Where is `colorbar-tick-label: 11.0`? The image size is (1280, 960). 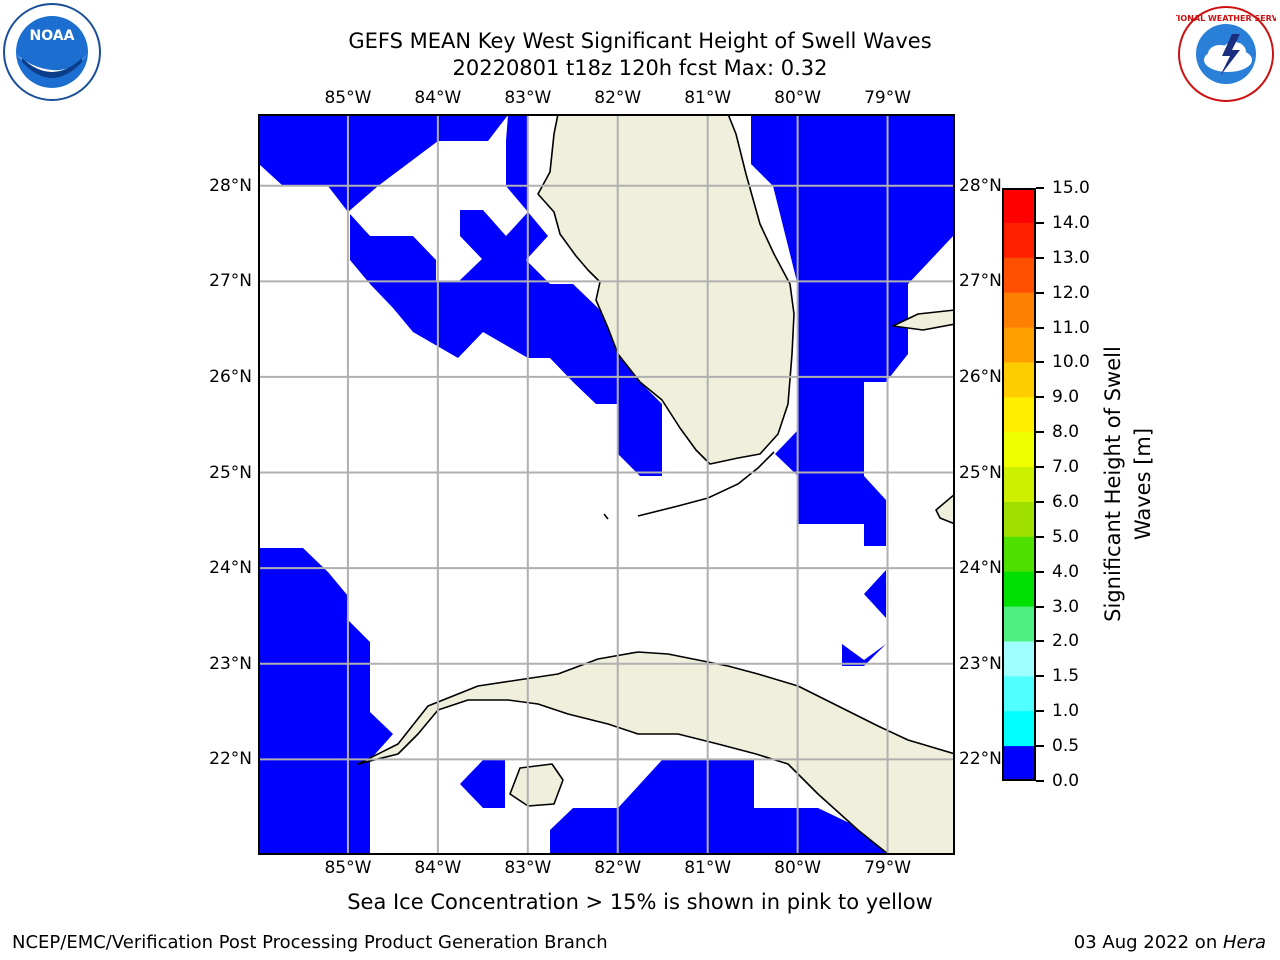 colorbar-tick-label: 11.0 is located at coordinates (1071, 327).